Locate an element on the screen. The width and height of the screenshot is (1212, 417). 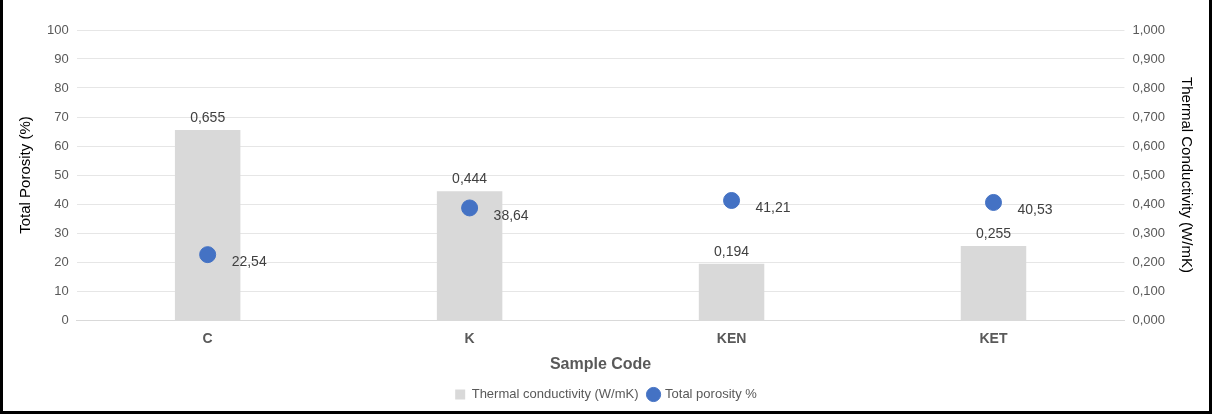
y2-tick-label: 0,700 is located at coordinates (1149, 116).